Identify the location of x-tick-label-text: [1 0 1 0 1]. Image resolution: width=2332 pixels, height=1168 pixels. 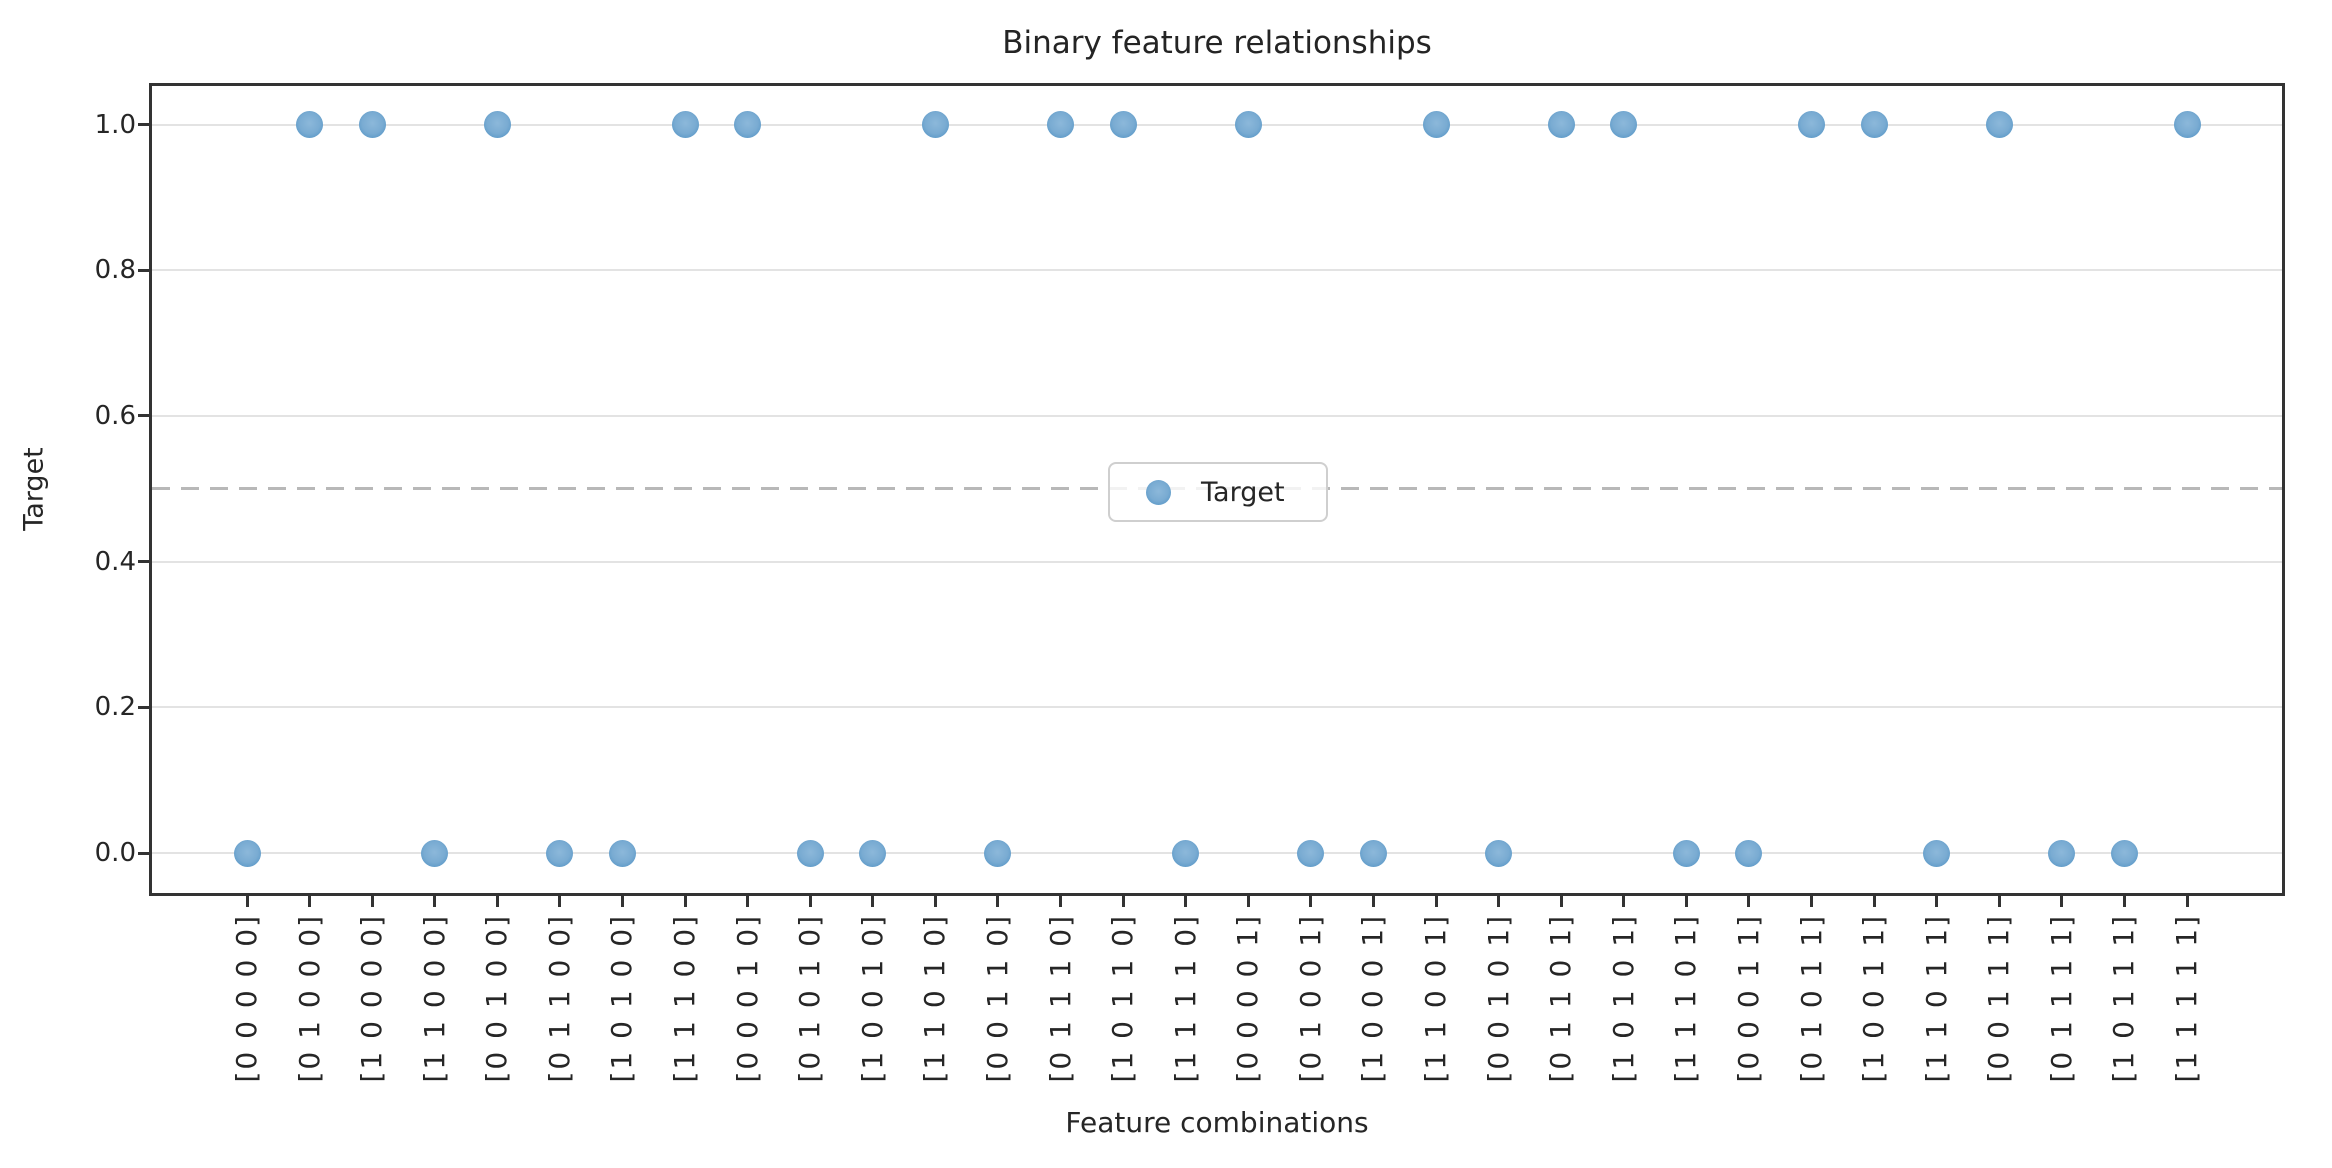
(1623, 998).